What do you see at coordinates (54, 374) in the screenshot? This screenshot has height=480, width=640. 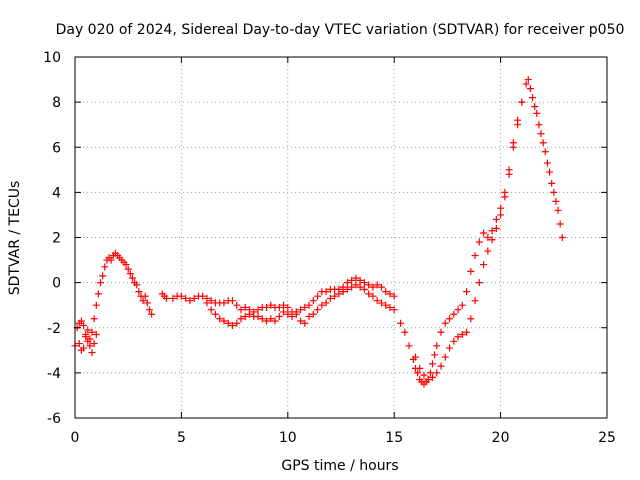 I see `y-tick-label: -4` at bounding box center [54, 374].